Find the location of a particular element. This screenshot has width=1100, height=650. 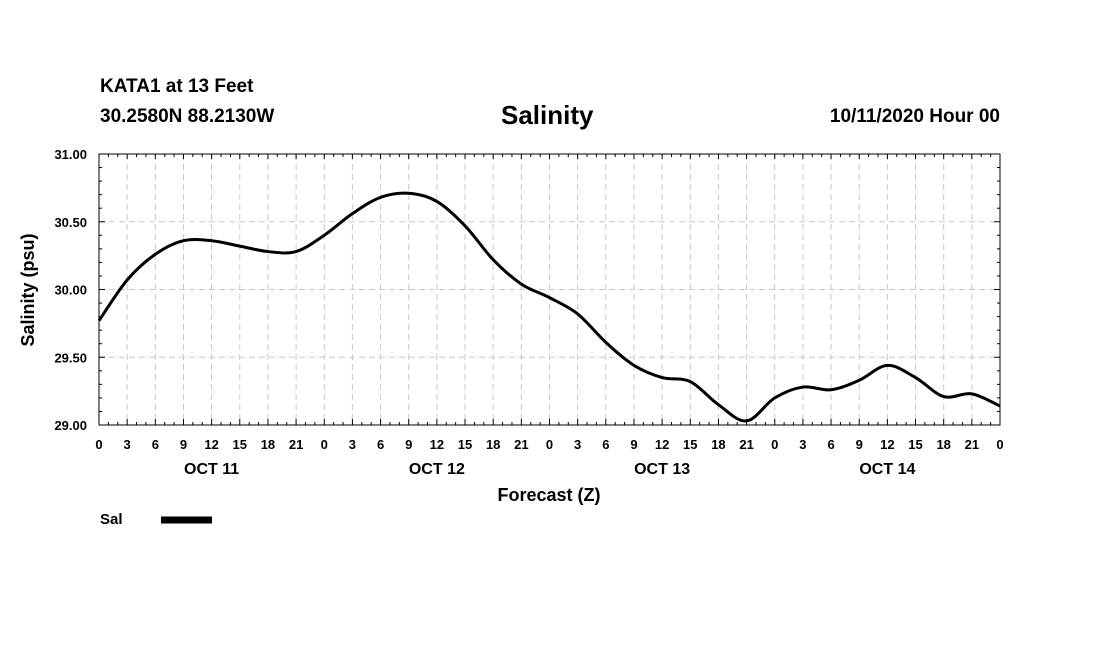

forecast-timestamp: 10/11/2020 Hour 00 is located at coordinates (914, 116).